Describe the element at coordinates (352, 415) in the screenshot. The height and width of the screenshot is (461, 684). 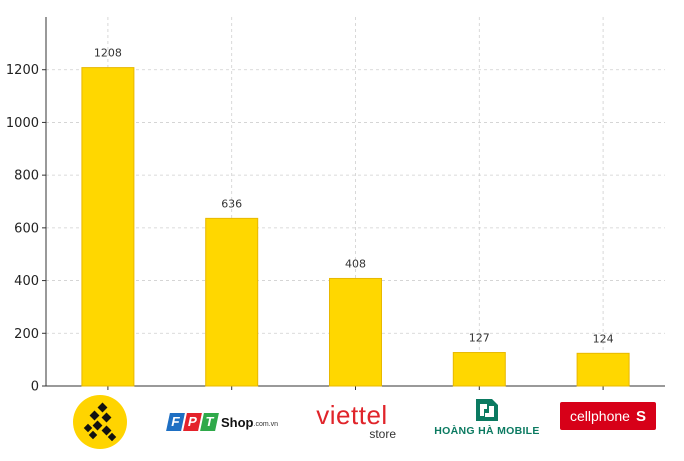
I see `viettel-name-text: viettel` at that location.